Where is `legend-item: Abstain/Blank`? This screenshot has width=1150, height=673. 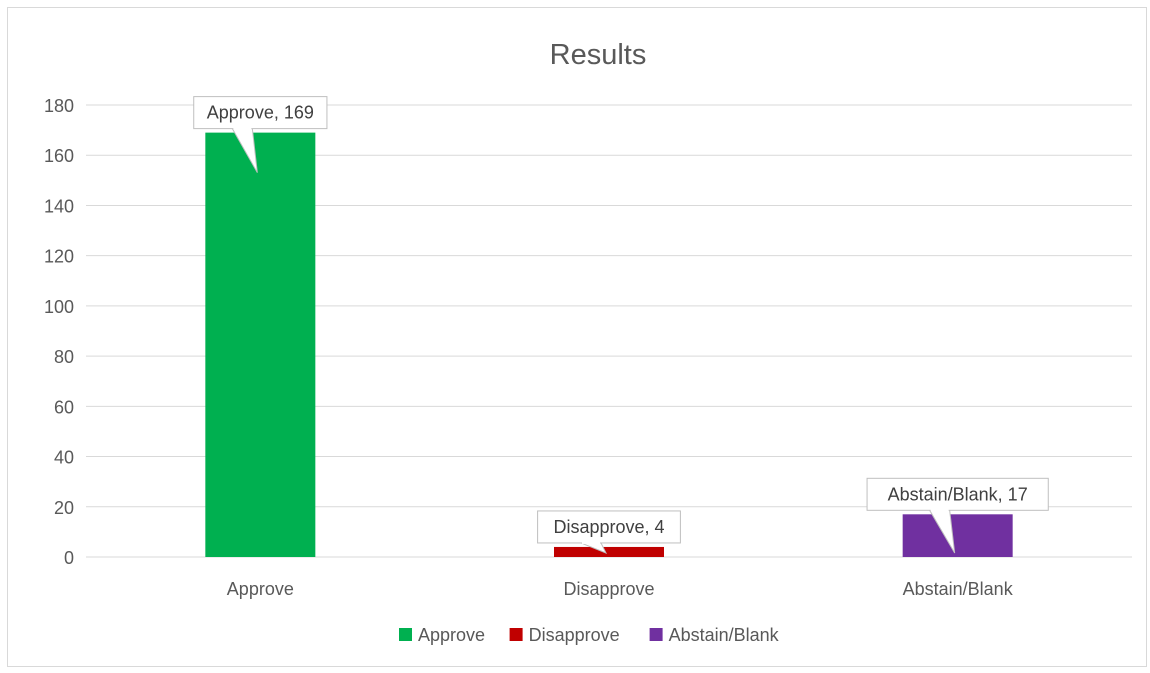
legend-item: Abstain/Blank is located at coordinates (714, 635).